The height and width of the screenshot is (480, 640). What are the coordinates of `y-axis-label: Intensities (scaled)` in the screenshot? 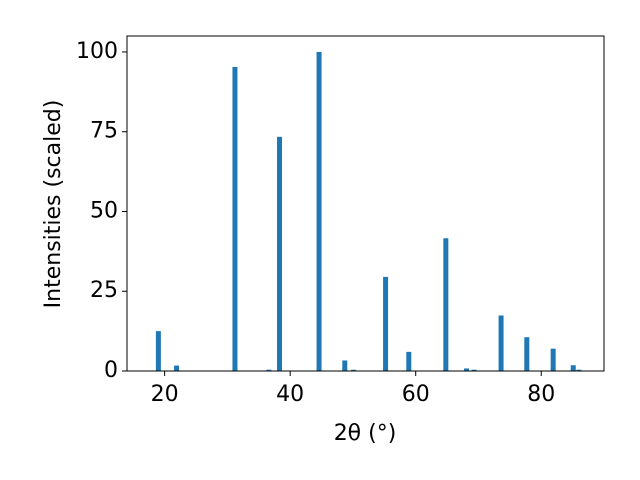 It's located at (53, 204).